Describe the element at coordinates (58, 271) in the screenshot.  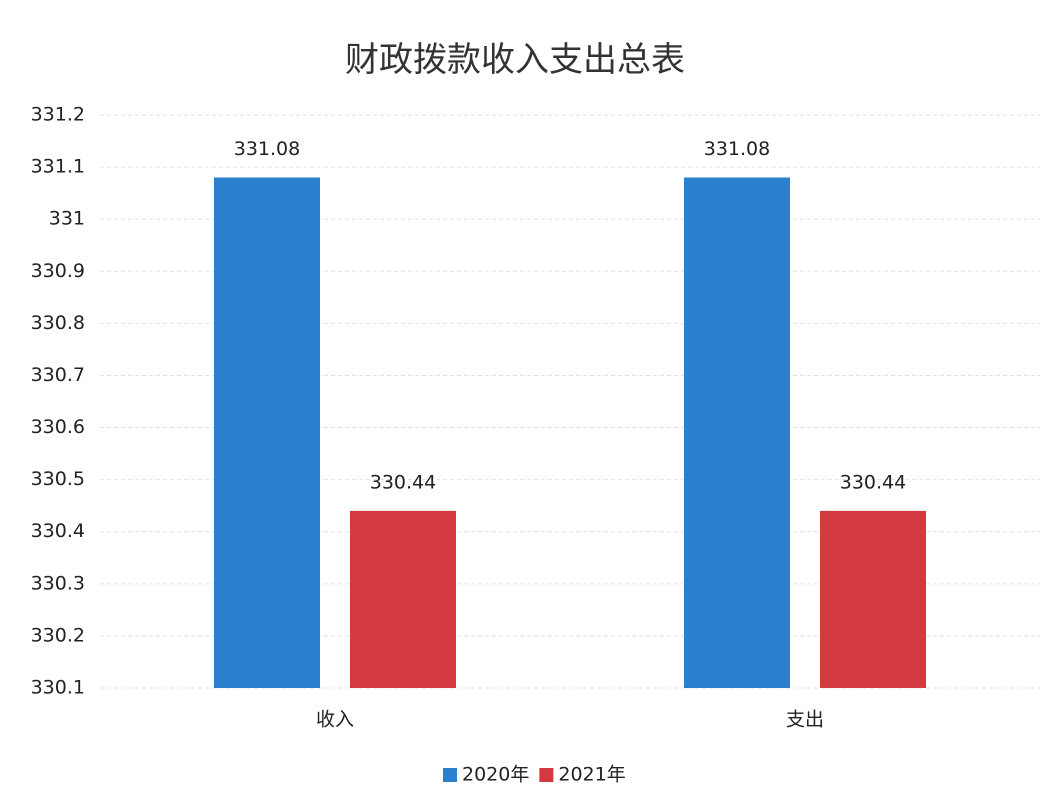
I see `y-tick-label: 330.9` at that location.